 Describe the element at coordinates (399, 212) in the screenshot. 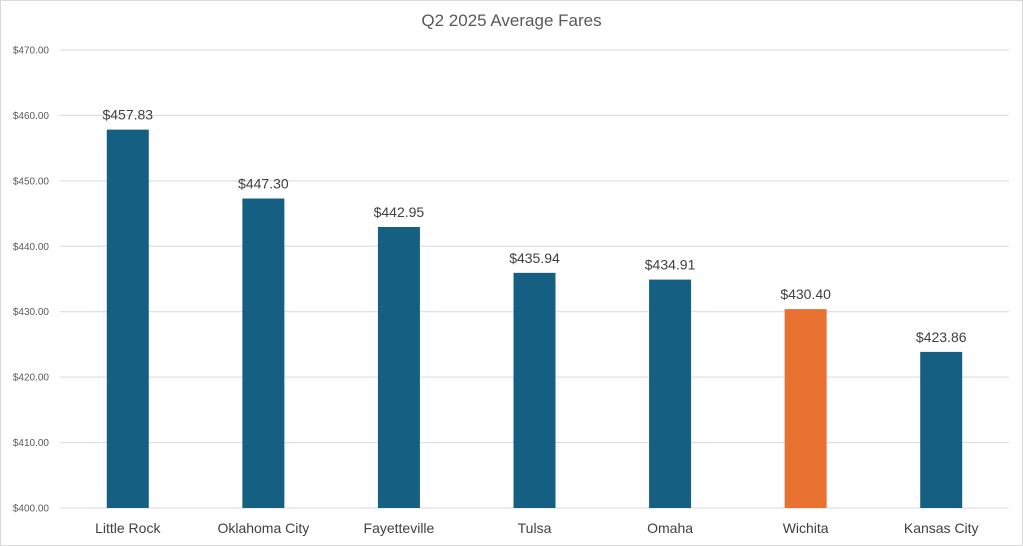

I see `data-label: $442.95` at that location.